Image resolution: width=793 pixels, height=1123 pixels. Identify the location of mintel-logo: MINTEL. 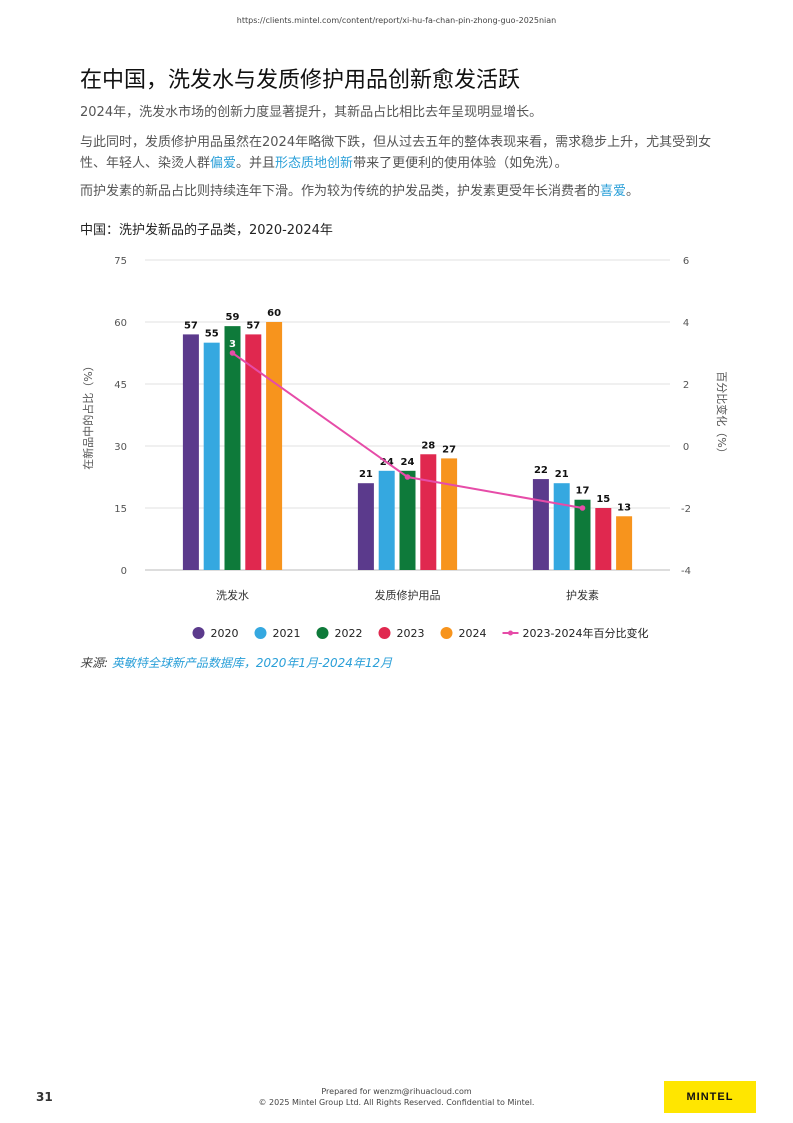
(710, 1097).